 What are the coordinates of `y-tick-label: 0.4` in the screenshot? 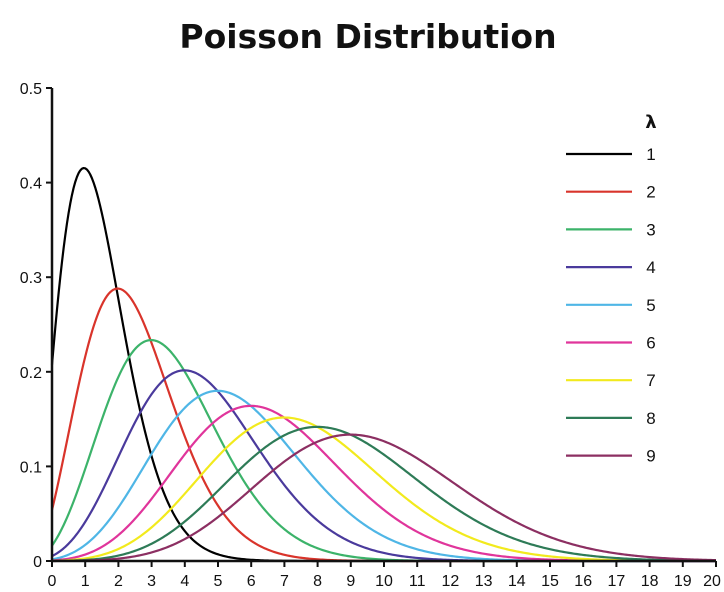 It's located at (31, 184).